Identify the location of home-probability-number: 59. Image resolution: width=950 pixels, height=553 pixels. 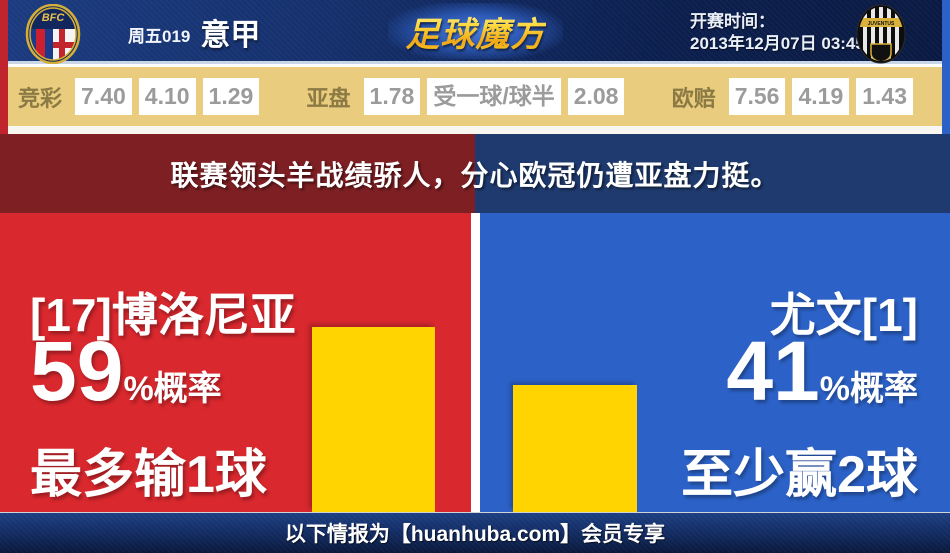
(77, 371).